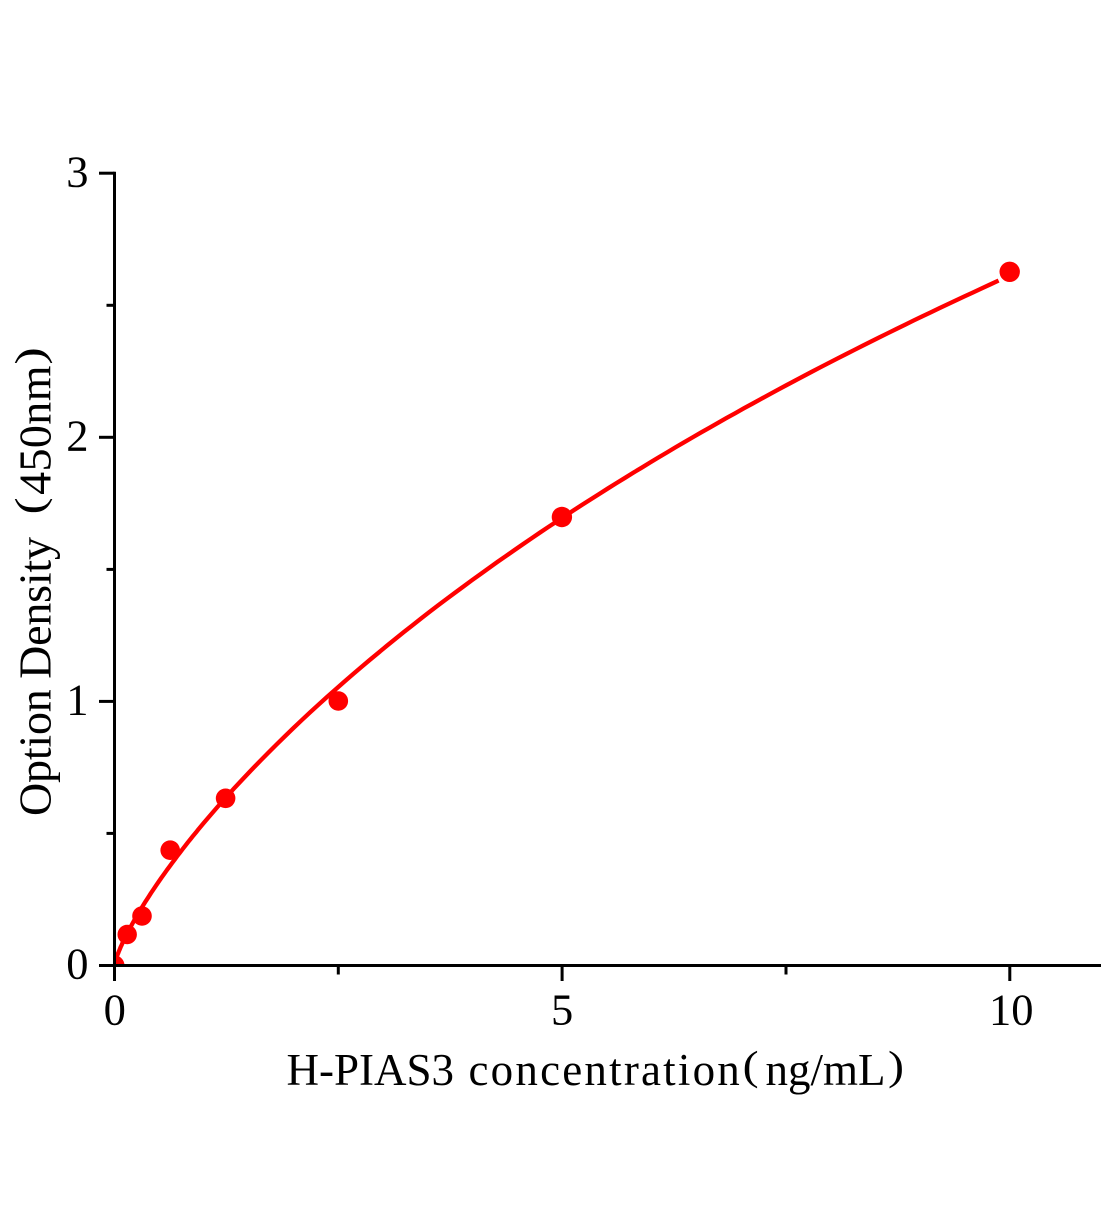 The height and width of the screenshot is (1205, 1104). What do you see at coordinates (77, 435) in the screenshot?
I see `svg-text: 2` at bounding box center [77, 435].